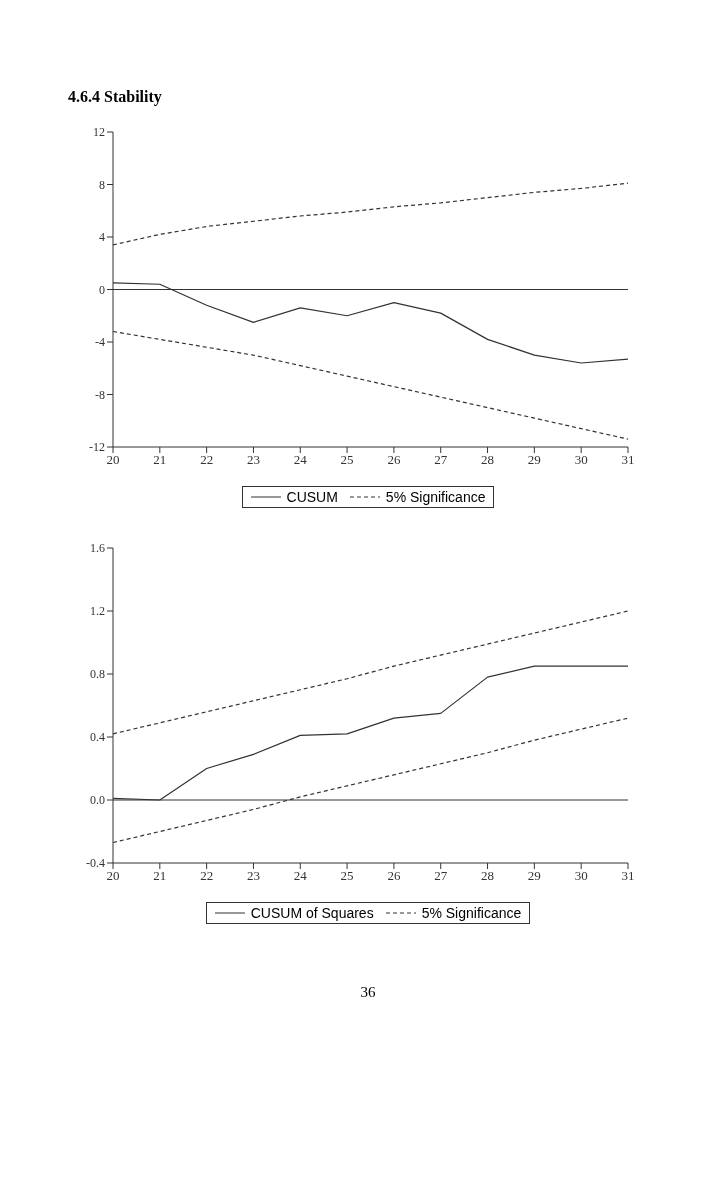 This screenshot has height=1198, width=718. What do you see at coordinates (100, 394) in the screenshot?
I see `y-tick-label: -8` at bounding box center [100, 394].